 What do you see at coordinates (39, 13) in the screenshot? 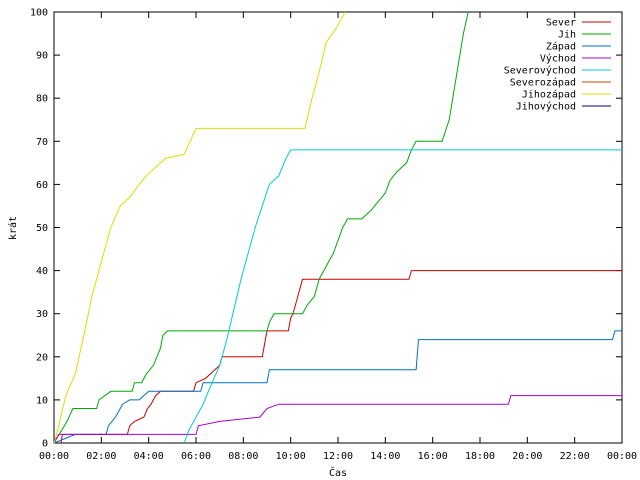
I see `y-tick-label: 100` at bounding box center [39, 13].